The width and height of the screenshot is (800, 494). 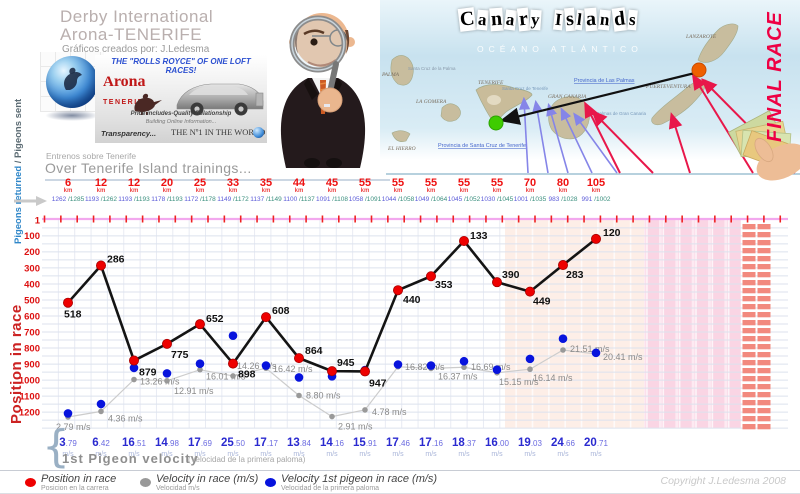 I want to click on pigeons-sent-value: /1002, so click(x=601, y=199).